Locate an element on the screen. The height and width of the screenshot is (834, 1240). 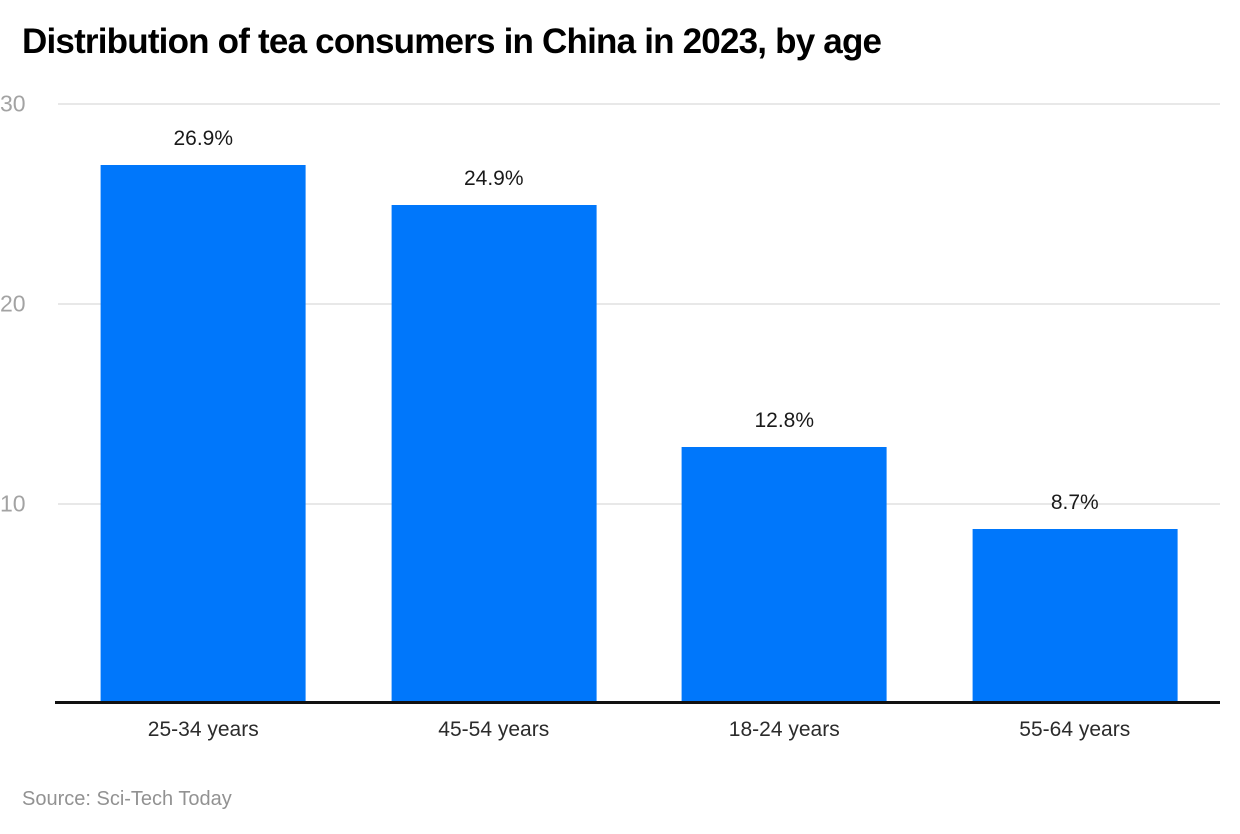
bar-value-label: 26.9% is located at coordinates (203, 138).